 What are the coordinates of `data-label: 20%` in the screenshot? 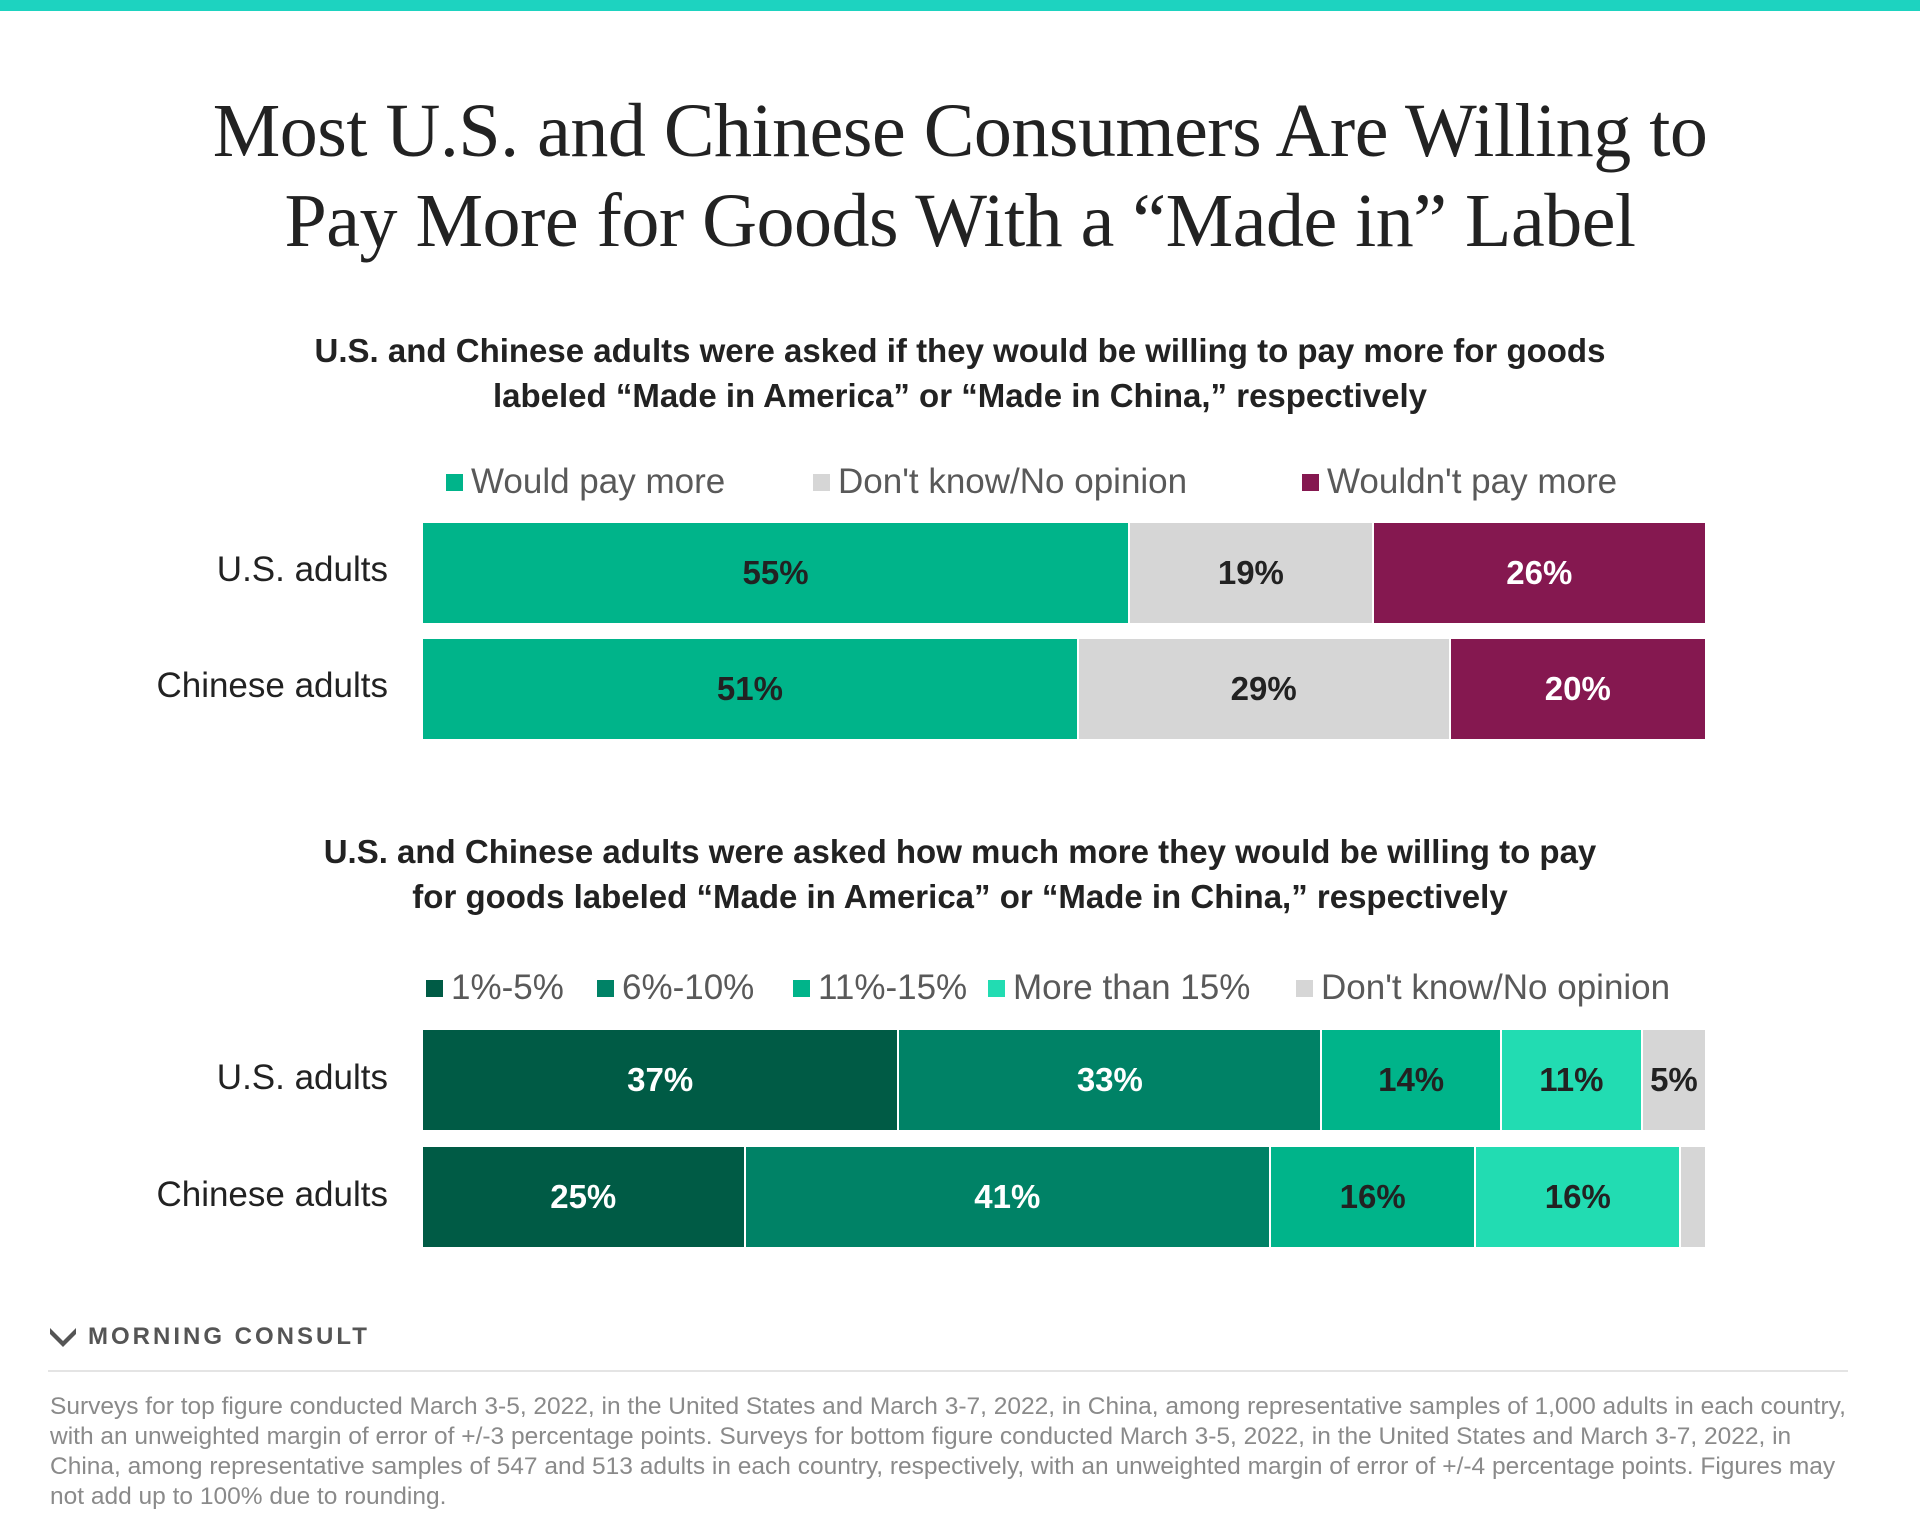 It's located at (1577, 688).